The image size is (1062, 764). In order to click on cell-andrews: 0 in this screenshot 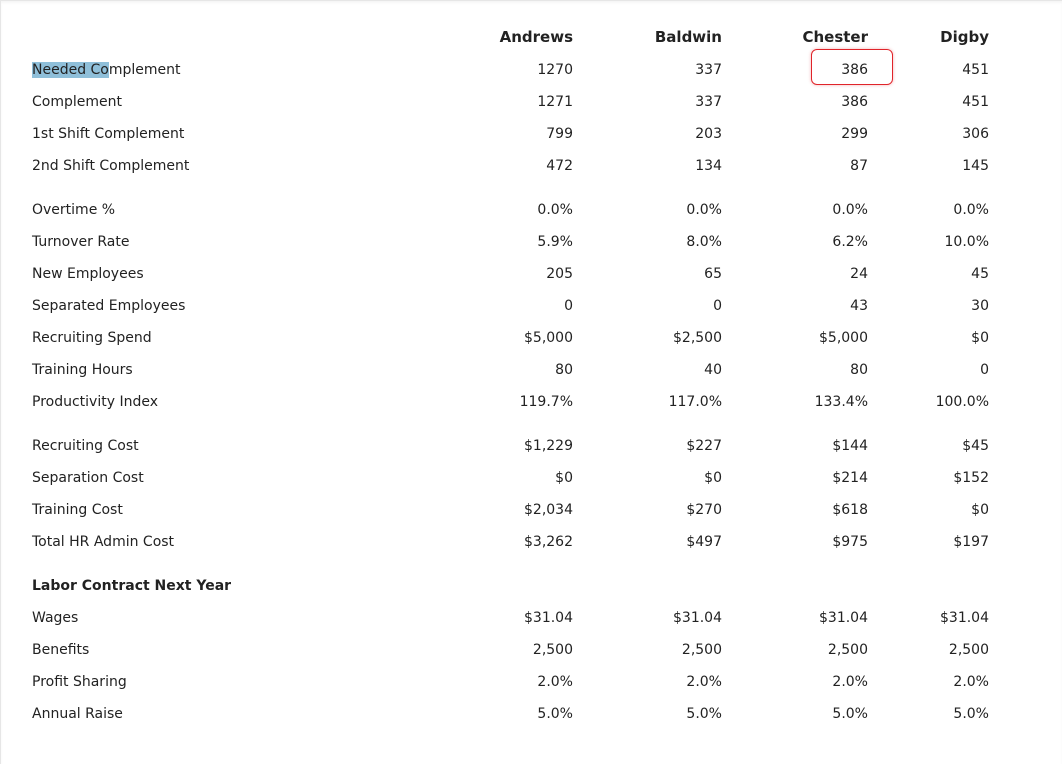, I will do `click(568, 306)`.